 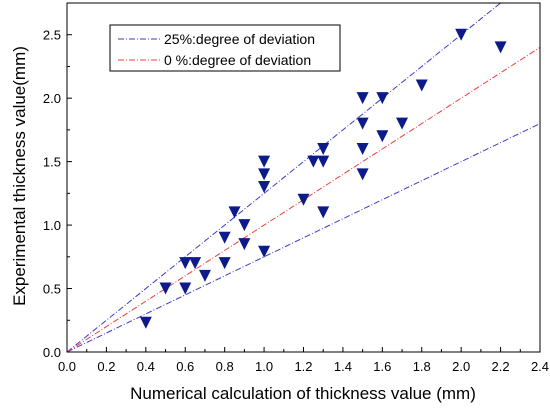 What do you see at coordinates (225, 366) in the screenshot?
I see `x-tick-label: 0.8` at bounding box center [225, 366].